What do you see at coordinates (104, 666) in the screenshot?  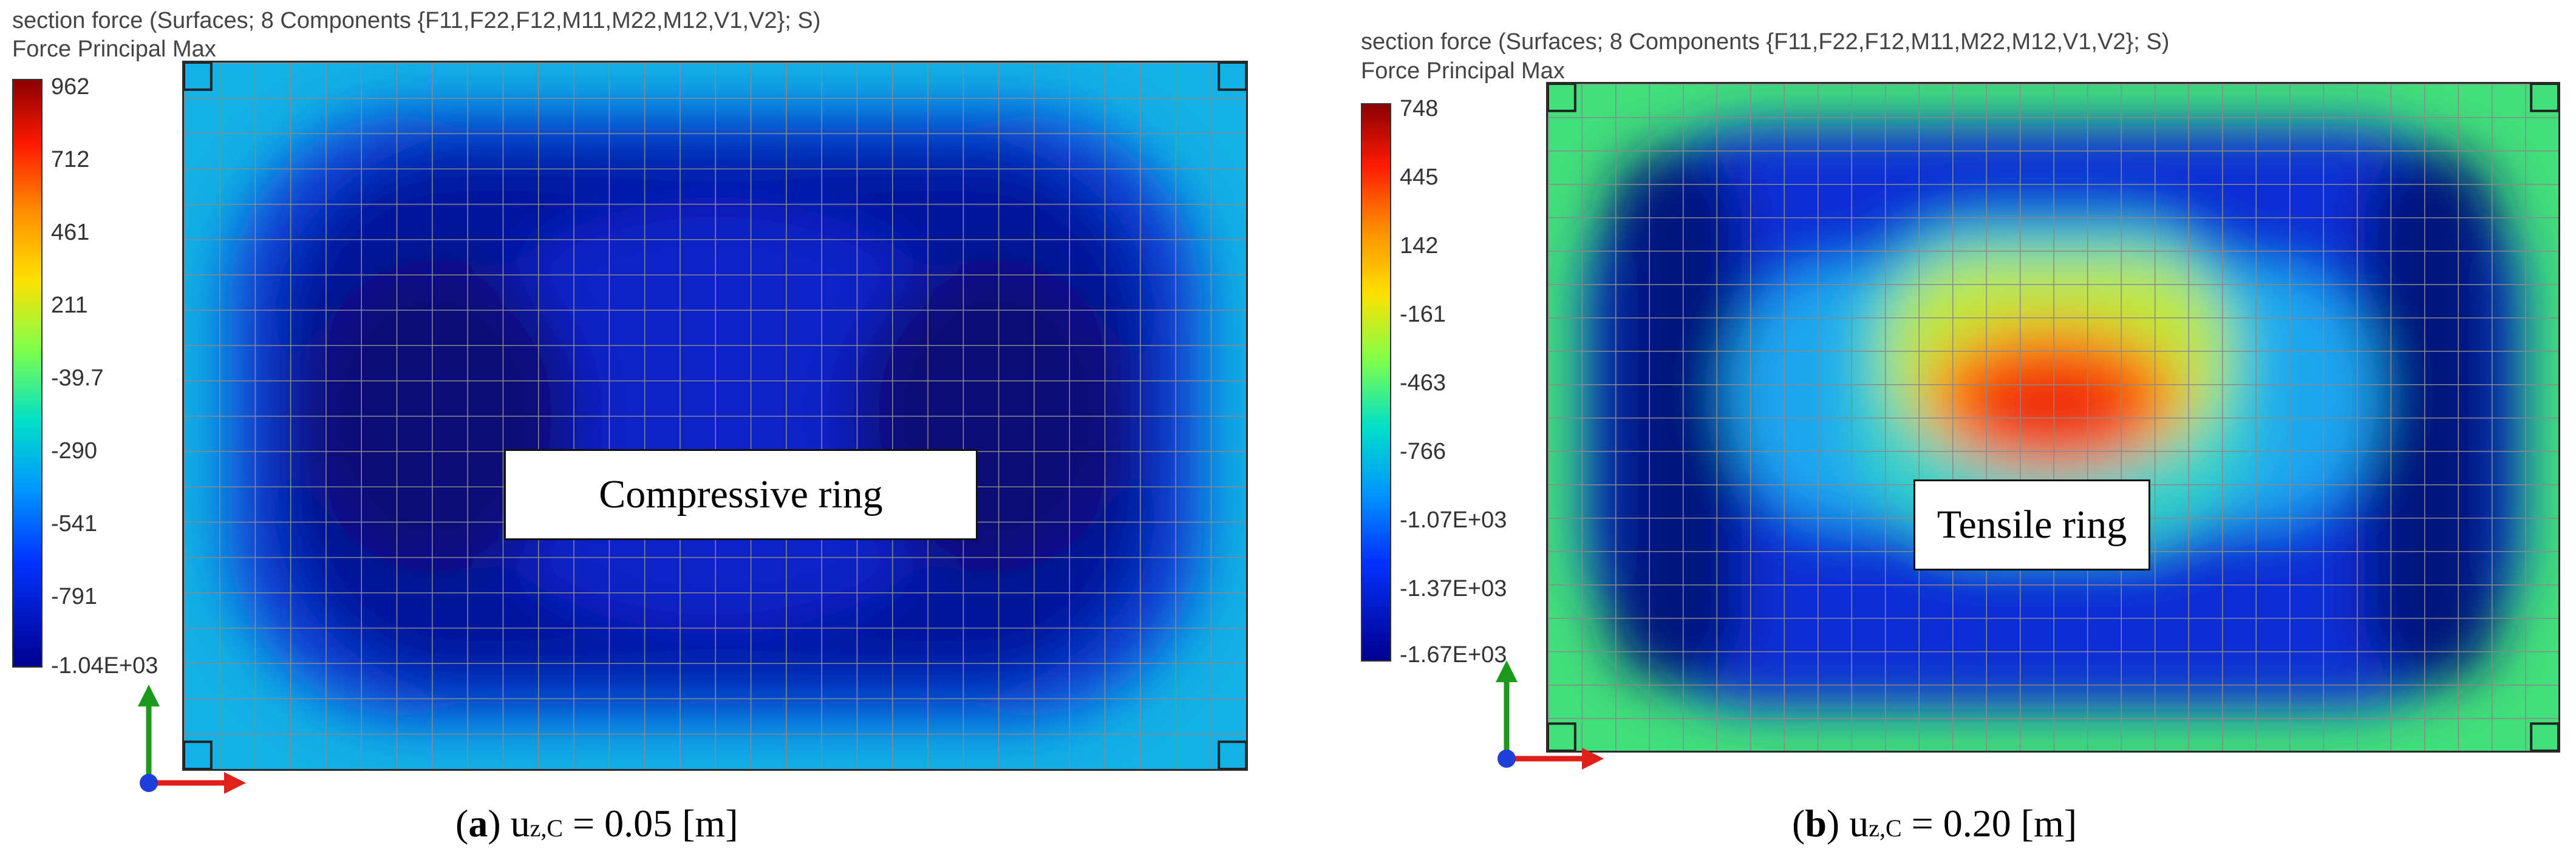 I see `legend-tick: -1.04E+03` at bounding box center [104, 666].